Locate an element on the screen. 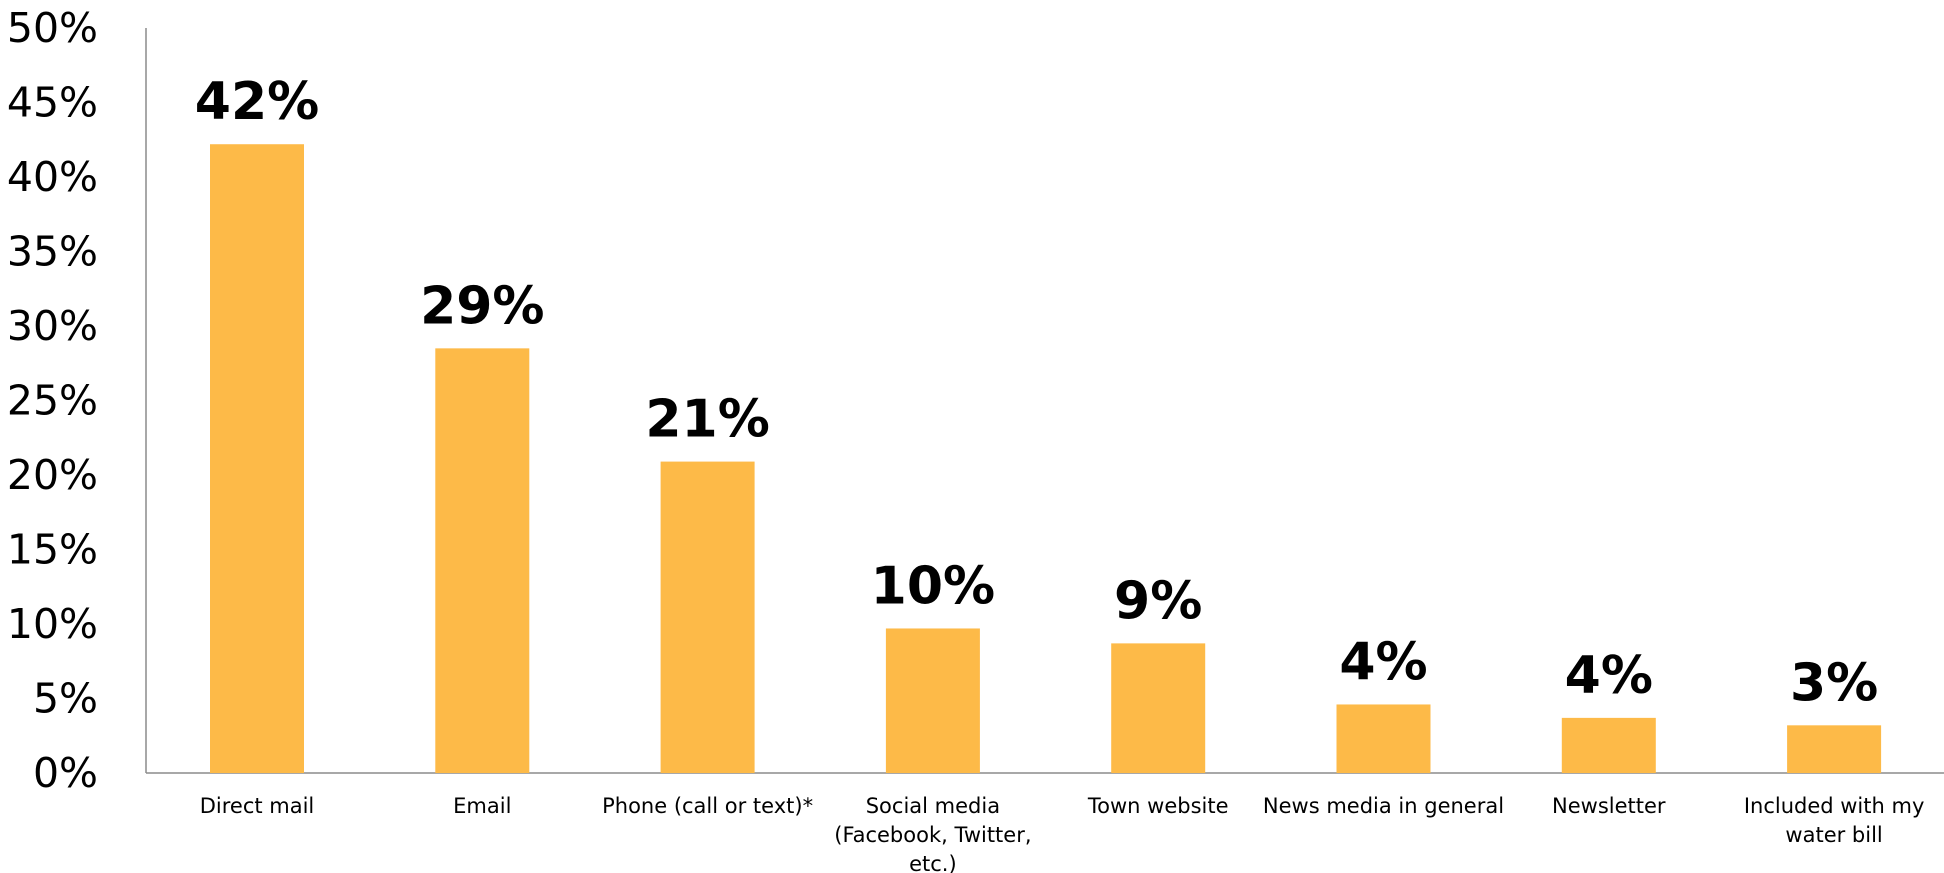  y-tick-label: 15% is located at coordinates (52, 550).